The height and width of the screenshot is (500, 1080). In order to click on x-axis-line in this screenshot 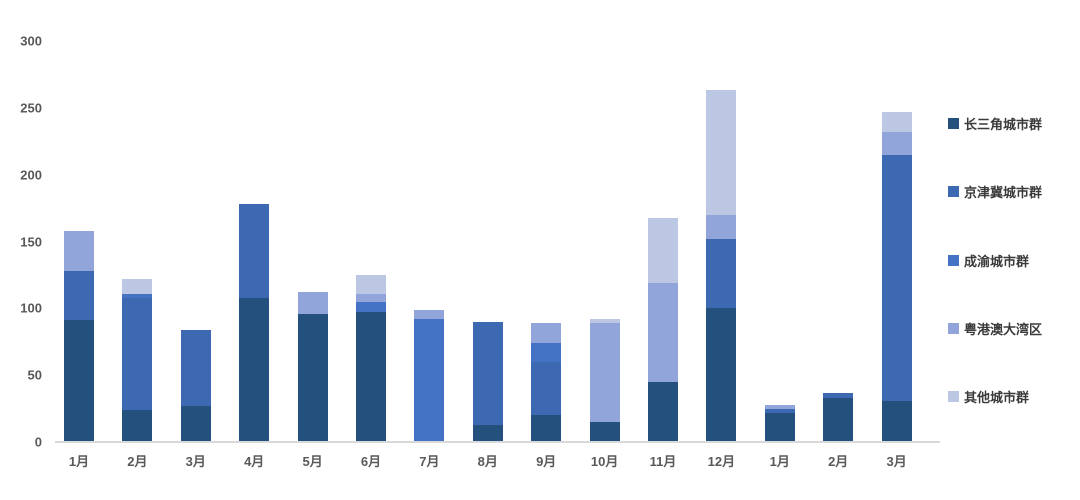, I will do `click(497, 442)`.